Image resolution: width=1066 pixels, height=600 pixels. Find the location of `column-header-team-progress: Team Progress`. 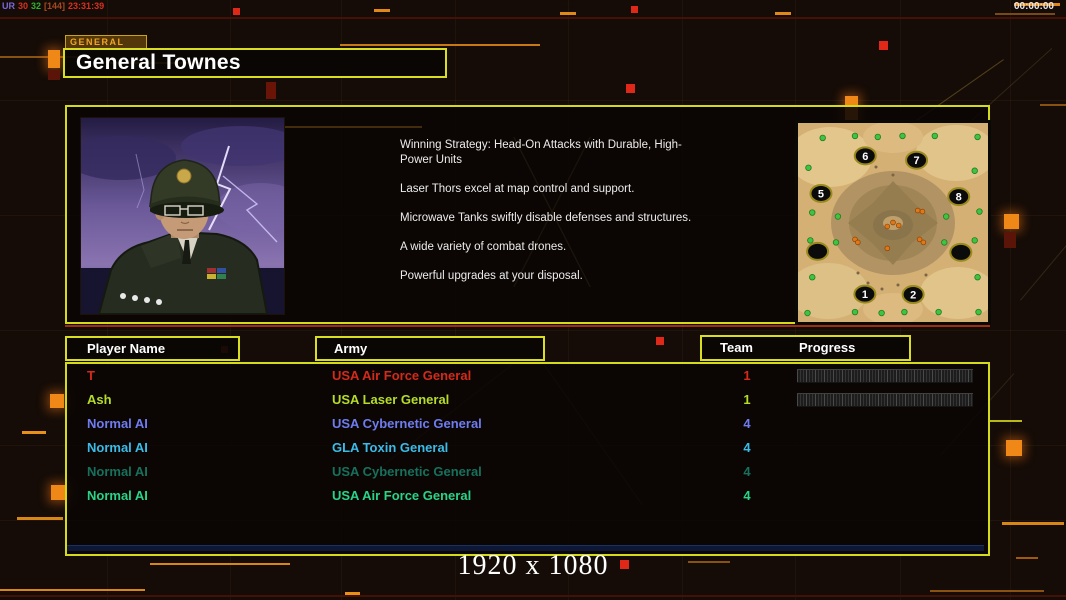

column-header-team-progress: Team Progress is located at coordinates (805, 348).